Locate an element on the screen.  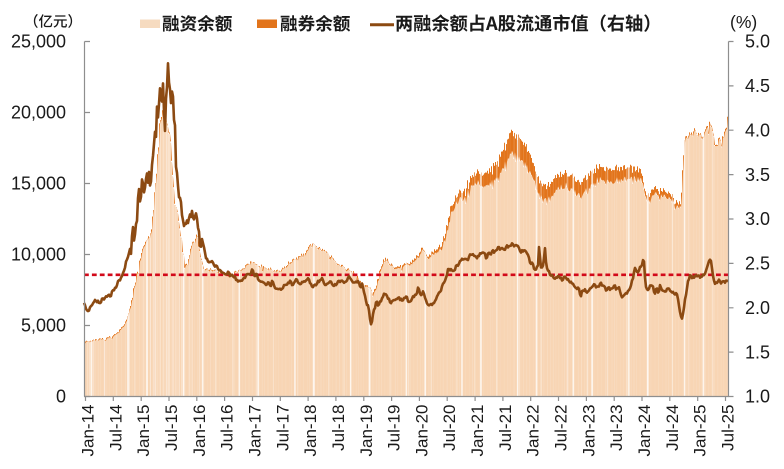
svg-text: Jan-15 is located at coordinates (143, 431).